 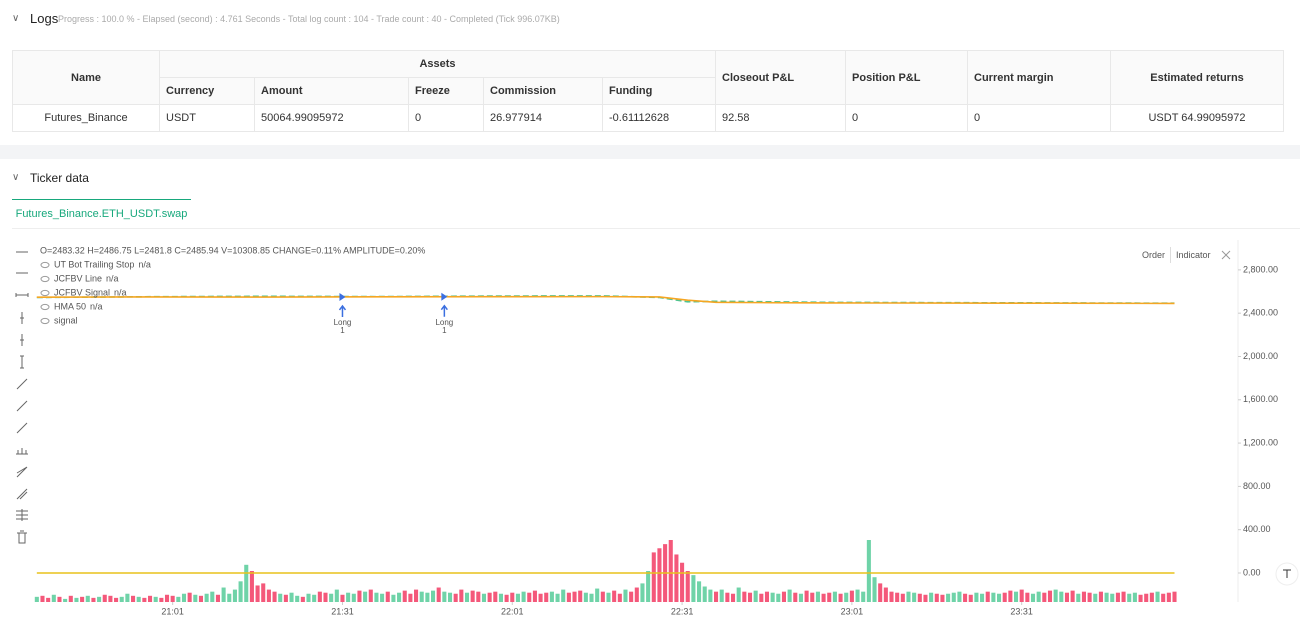 What do you see at coordinates (101, 213) in the screenshot?
I see `tab: Futures_Binance.ETH_USDT.swap` at bounding box center [101, 213].